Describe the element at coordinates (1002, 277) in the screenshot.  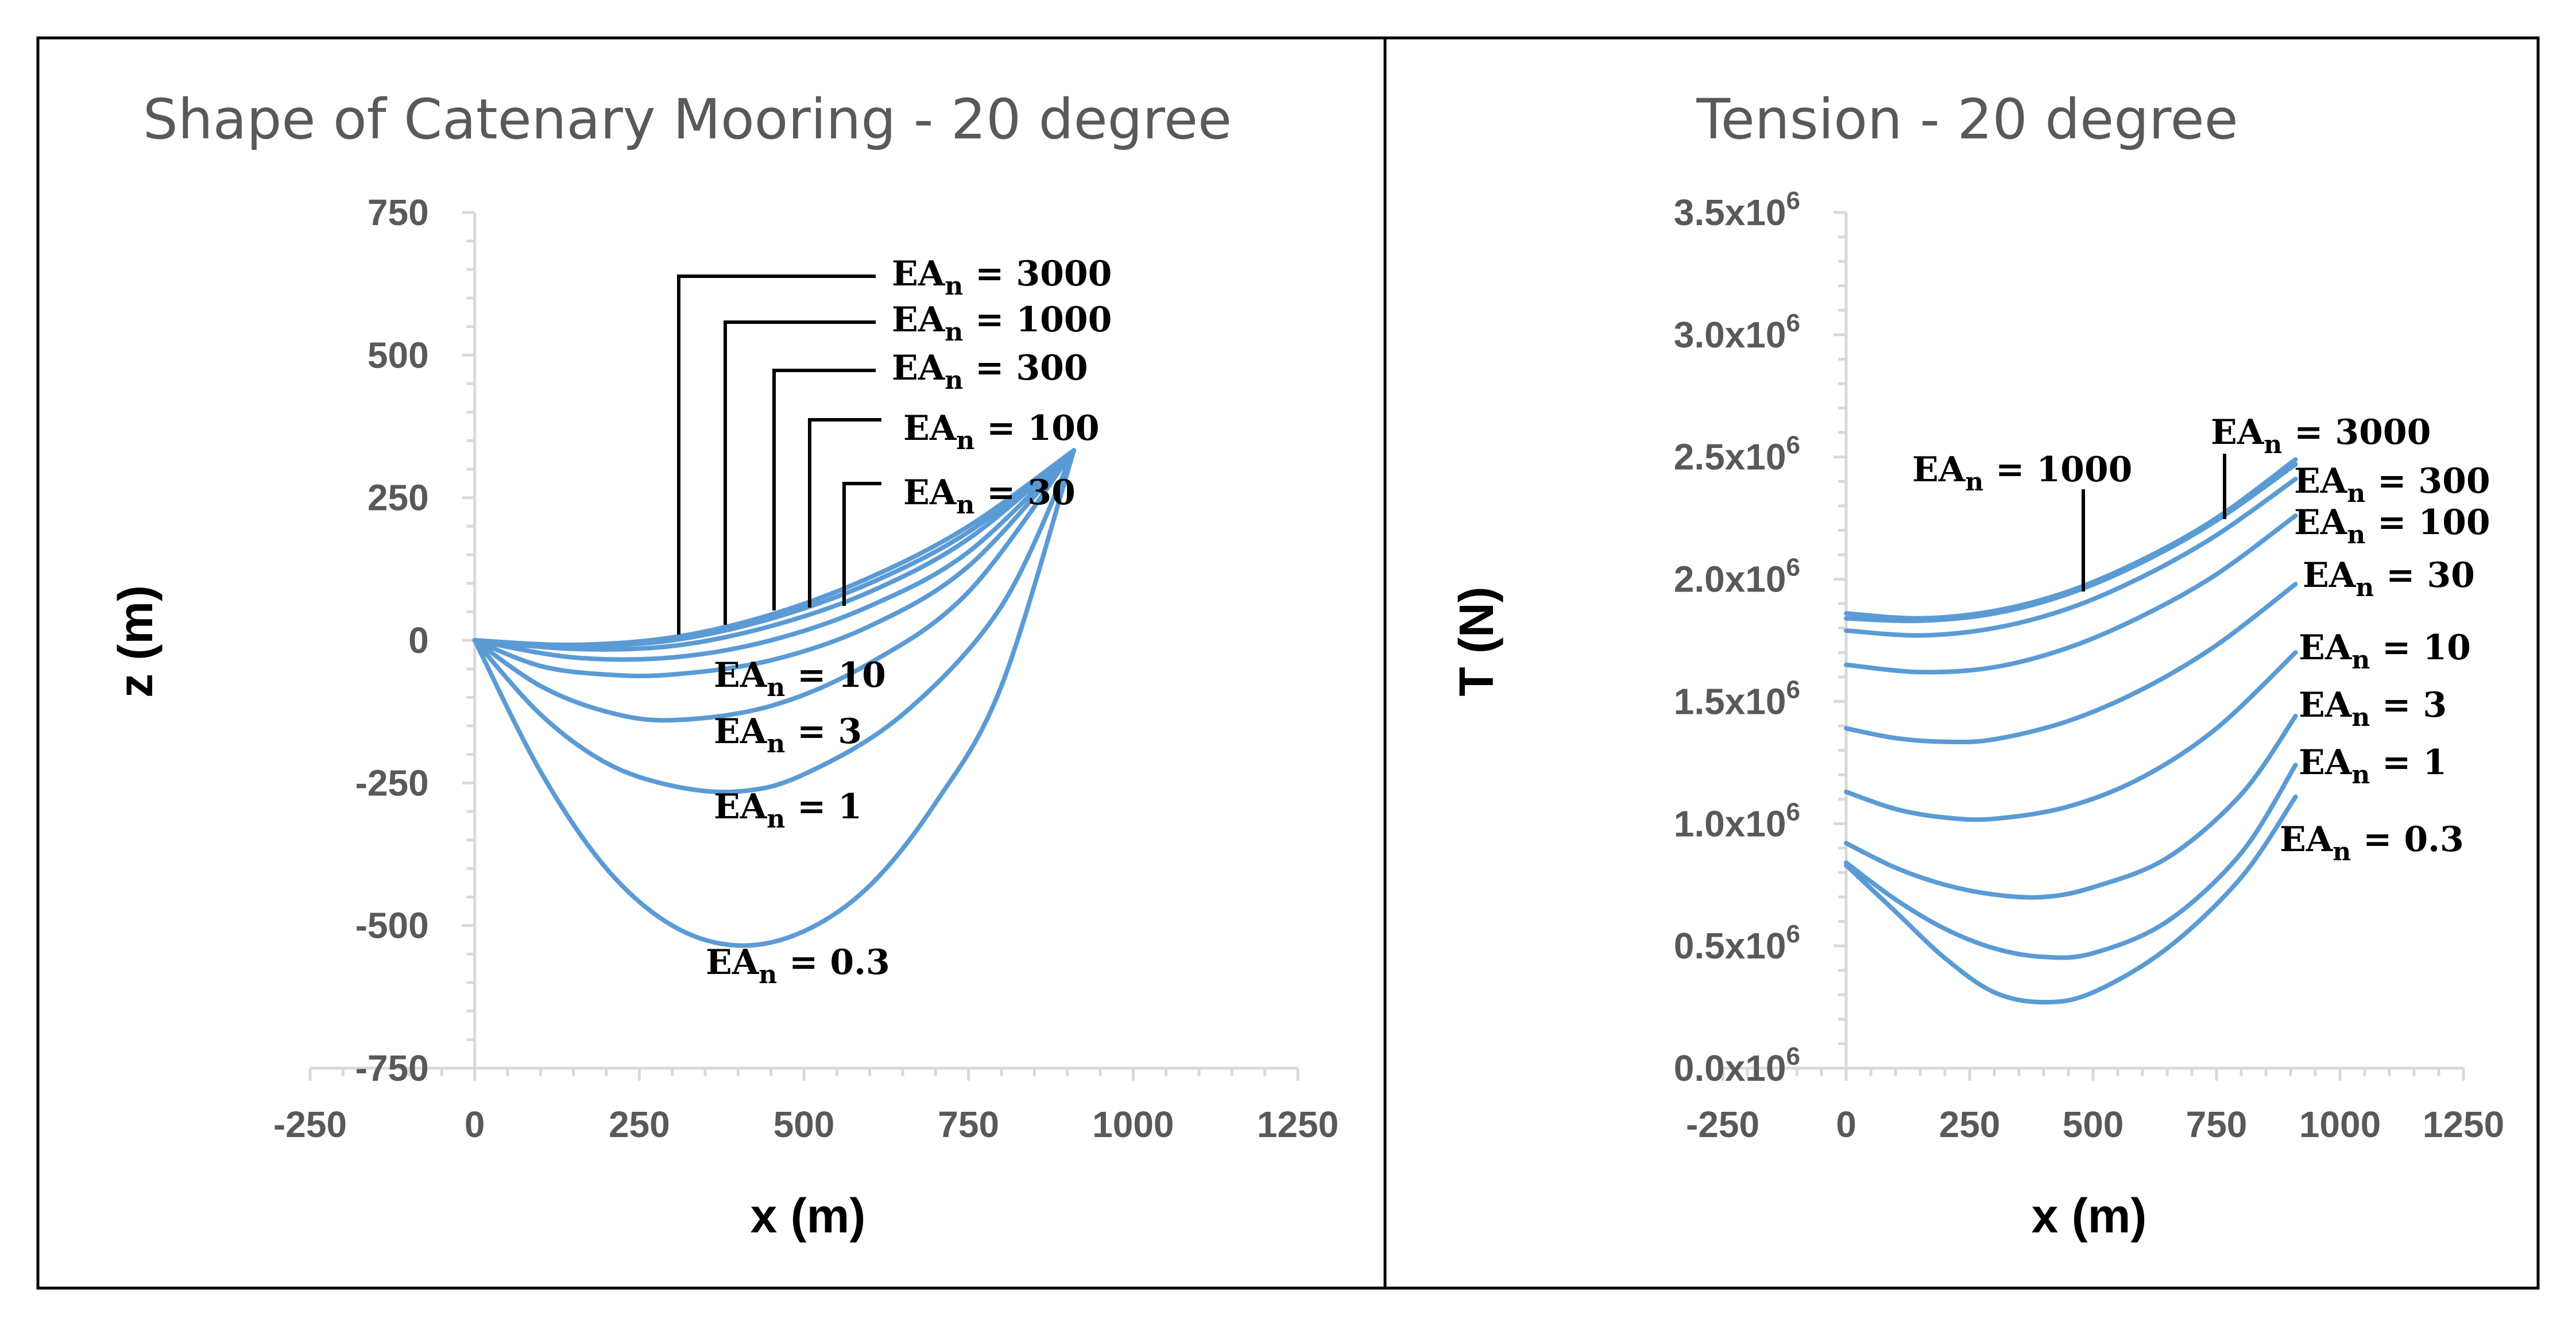
I see `shape-chart-annotation-0: EAn = 3000` at that location.